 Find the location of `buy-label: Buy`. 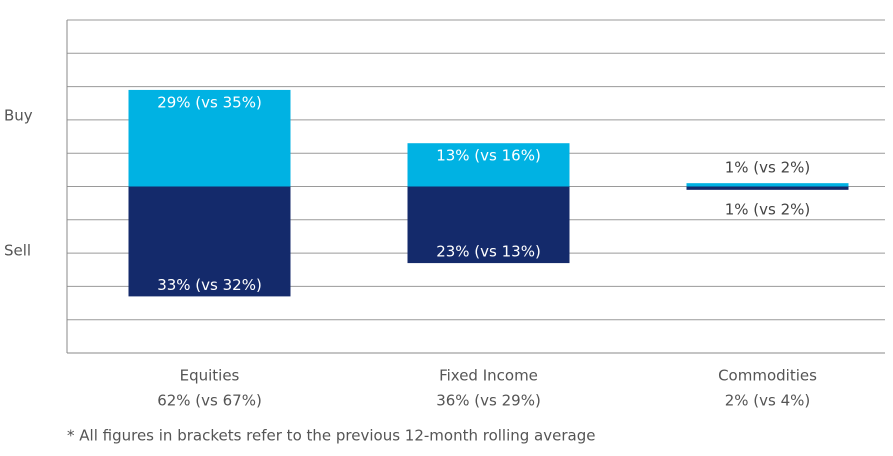

buy-label: Buy is located at coordinates (18, 116).